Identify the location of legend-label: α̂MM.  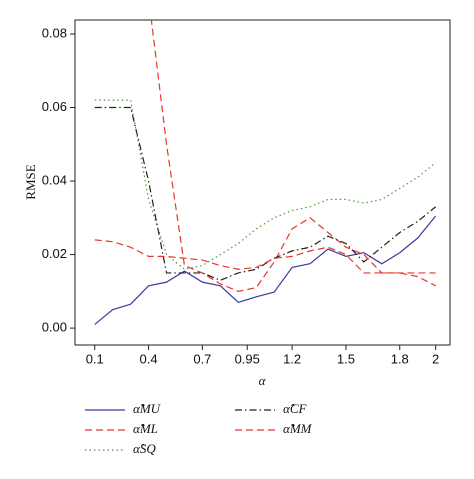
(298, 428).